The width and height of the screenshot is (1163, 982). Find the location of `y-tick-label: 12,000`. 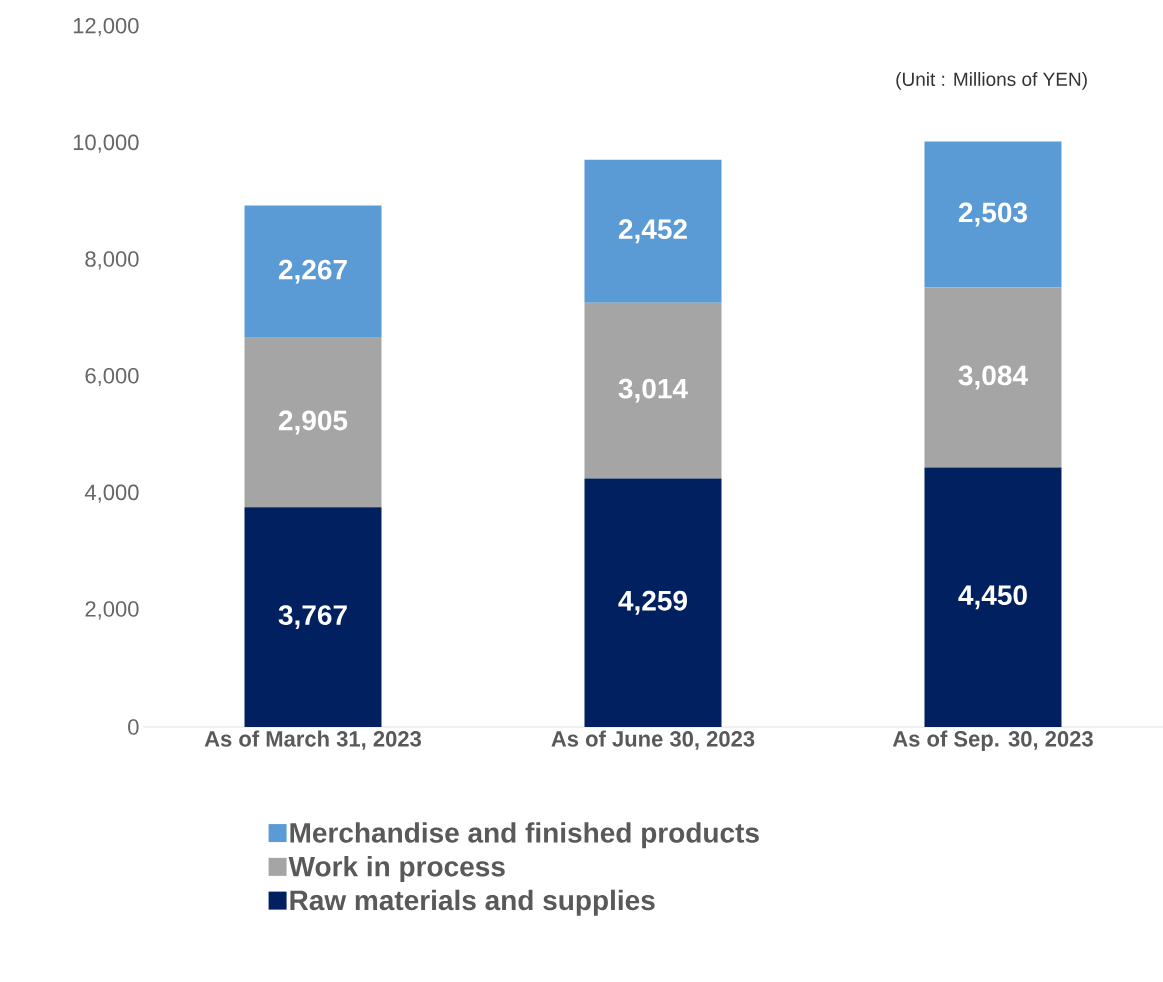

y-tick-label: 12,000 is located at coordinates (106, 27).